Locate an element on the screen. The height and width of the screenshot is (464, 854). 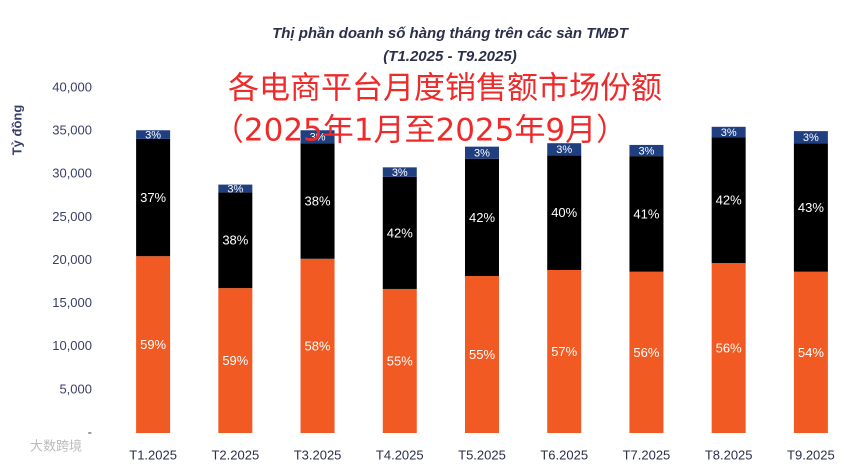
data-label: 57% is located at coordinates (564, 351).